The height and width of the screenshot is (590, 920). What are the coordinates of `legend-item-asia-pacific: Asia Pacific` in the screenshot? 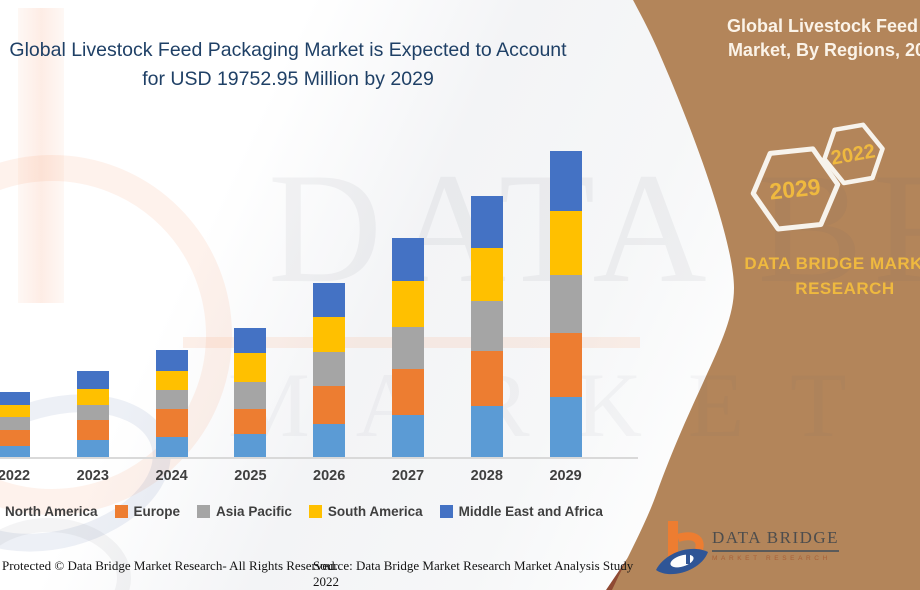 It's located at (244, 511).